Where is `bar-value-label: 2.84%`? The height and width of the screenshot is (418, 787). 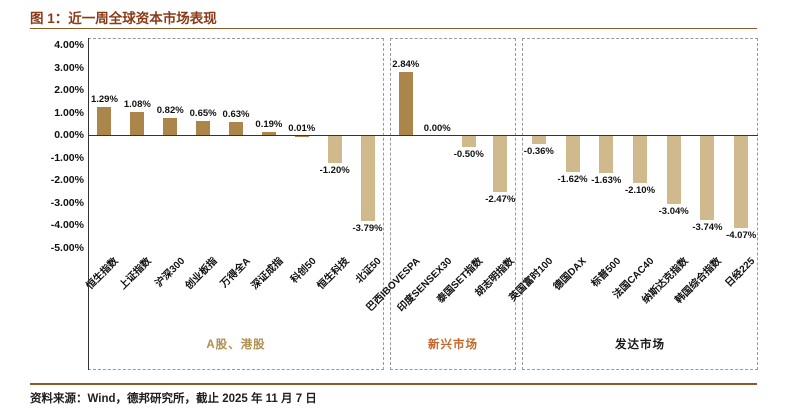
bar-value-label: 2.84% is located at coordinates (406, 65).